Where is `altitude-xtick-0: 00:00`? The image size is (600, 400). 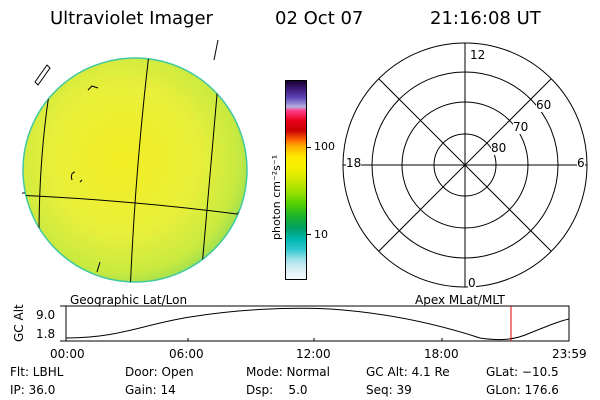
altitude-xtick-0: 00:00 is located at coordinates (67, 354).